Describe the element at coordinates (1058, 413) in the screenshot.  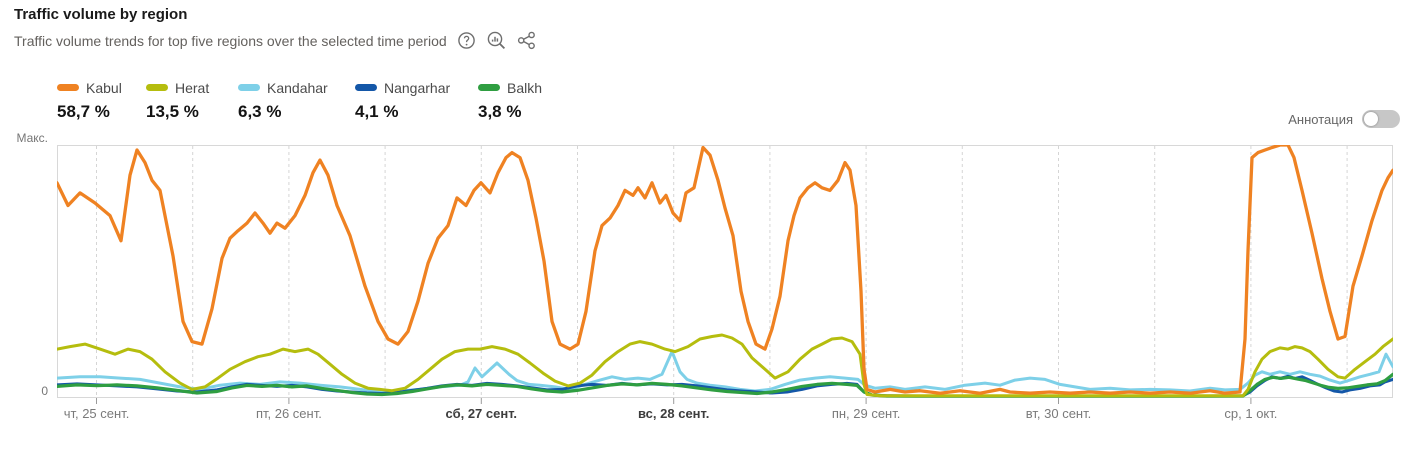
I see `x-axis-label: вт, 30 сент.` at that location.